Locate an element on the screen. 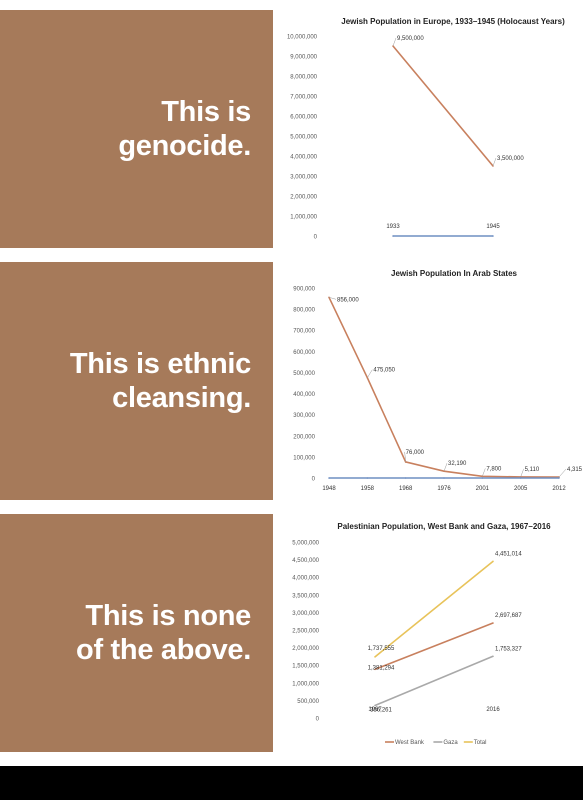  x-tick-label: 2001 is located at coordinates (483, 489).